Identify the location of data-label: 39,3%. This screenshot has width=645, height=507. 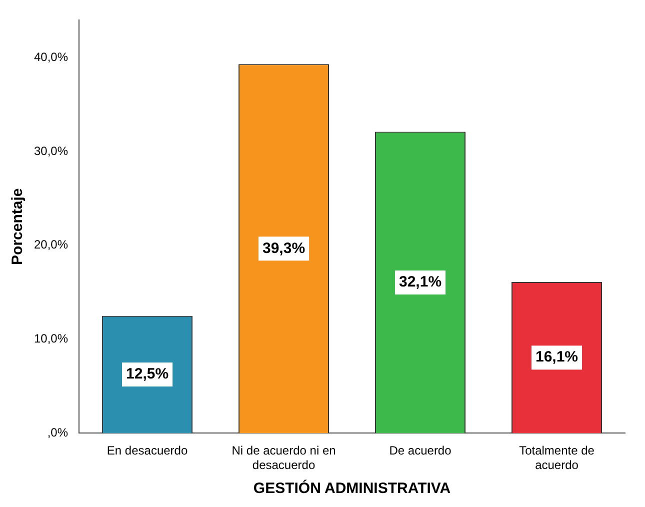
(284, 248).